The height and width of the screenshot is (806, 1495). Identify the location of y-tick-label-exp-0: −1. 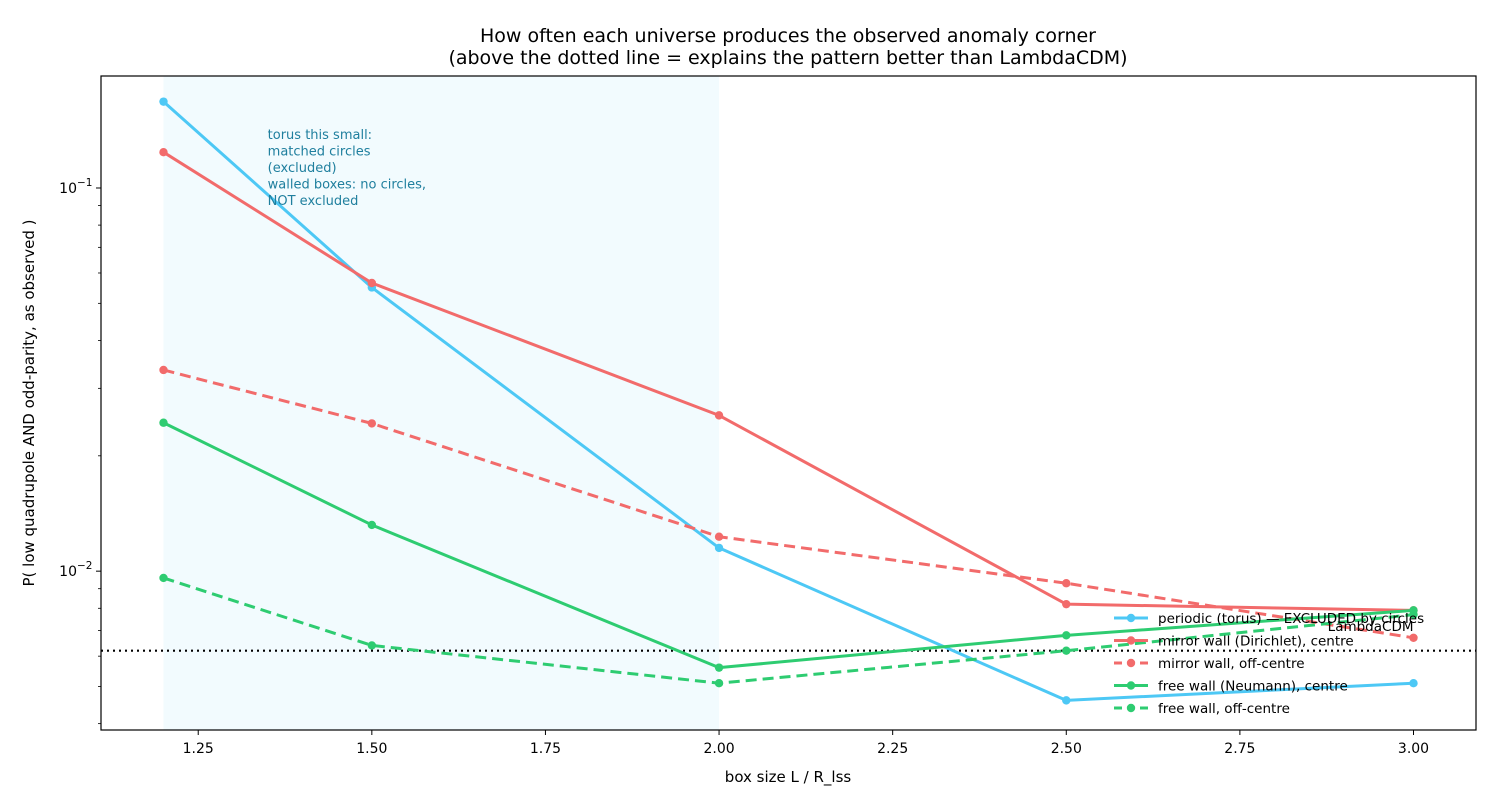
(84, 183).